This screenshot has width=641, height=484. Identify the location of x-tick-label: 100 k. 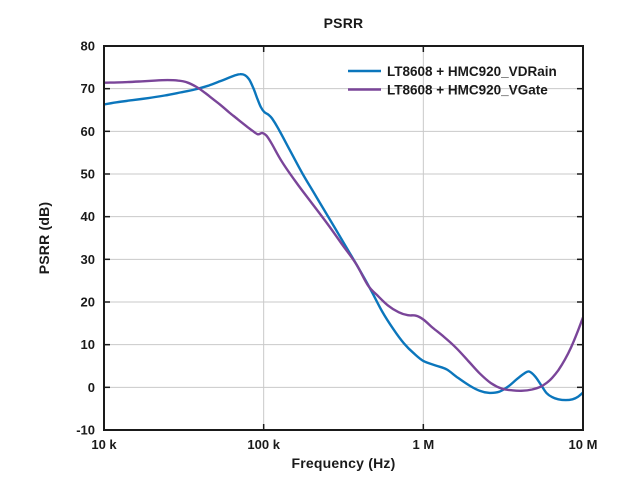
(263, 444).